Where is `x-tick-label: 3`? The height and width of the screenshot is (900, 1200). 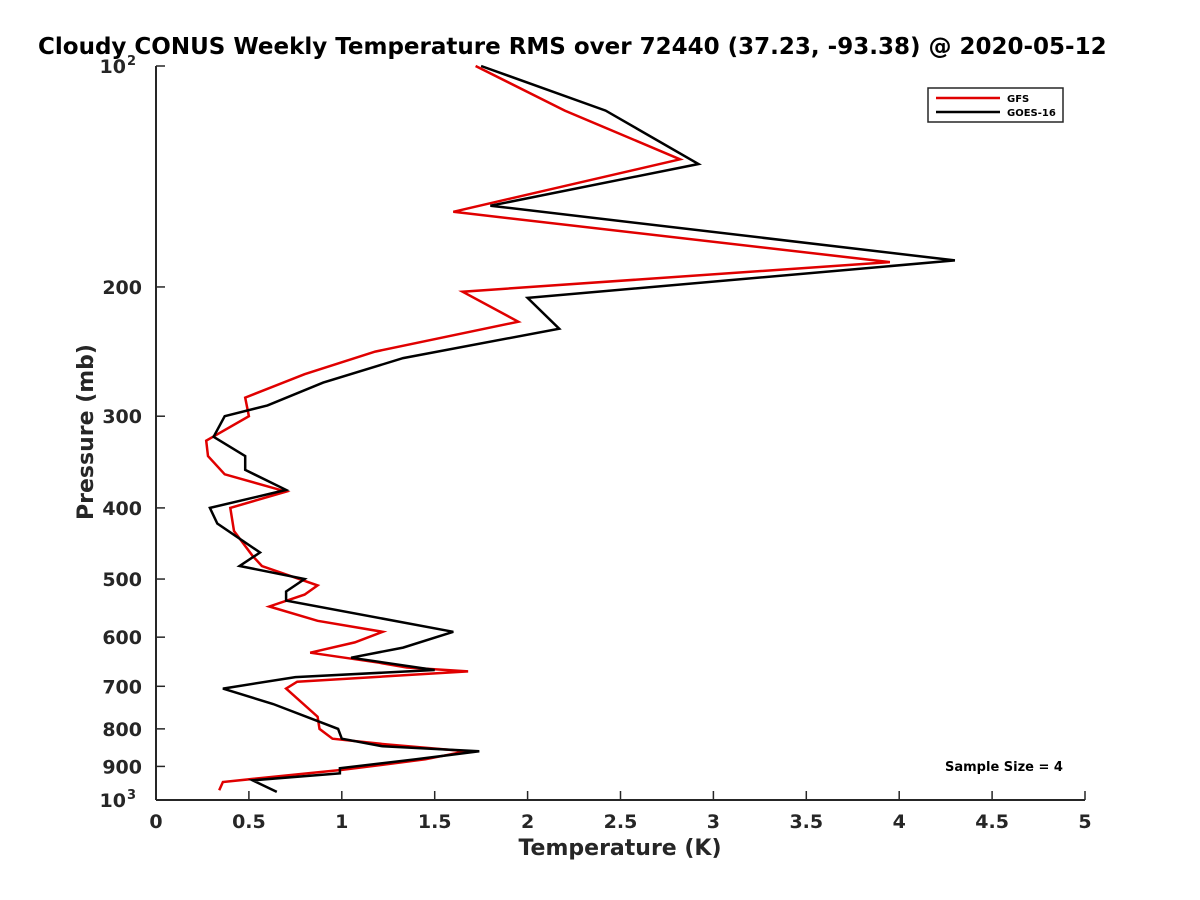
x-tick-label: 3 is located at coordinates (713, 822).